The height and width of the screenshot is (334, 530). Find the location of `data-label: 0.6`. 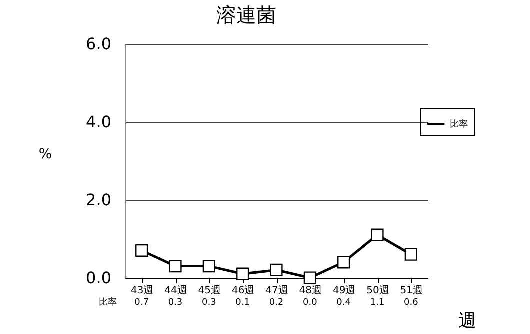

data-label: 0.6 is located at coordinates (411, 303).